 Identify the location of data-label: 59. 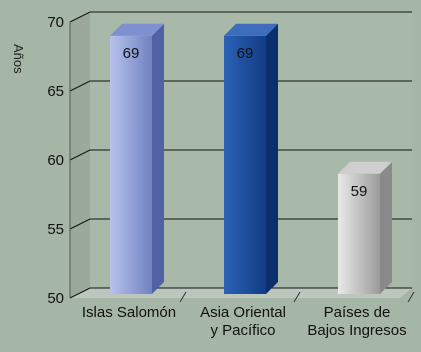
(359, 191).